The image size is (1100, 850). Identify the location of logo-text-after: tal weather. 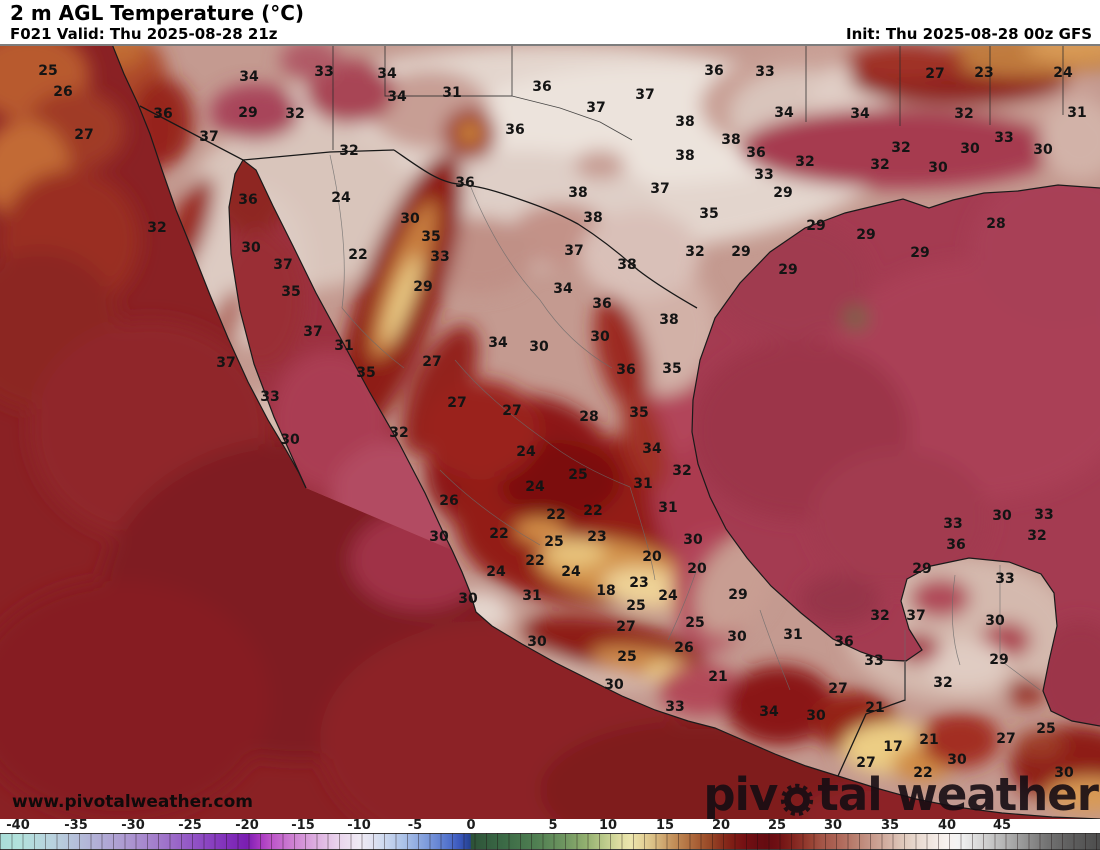
(958, 794).